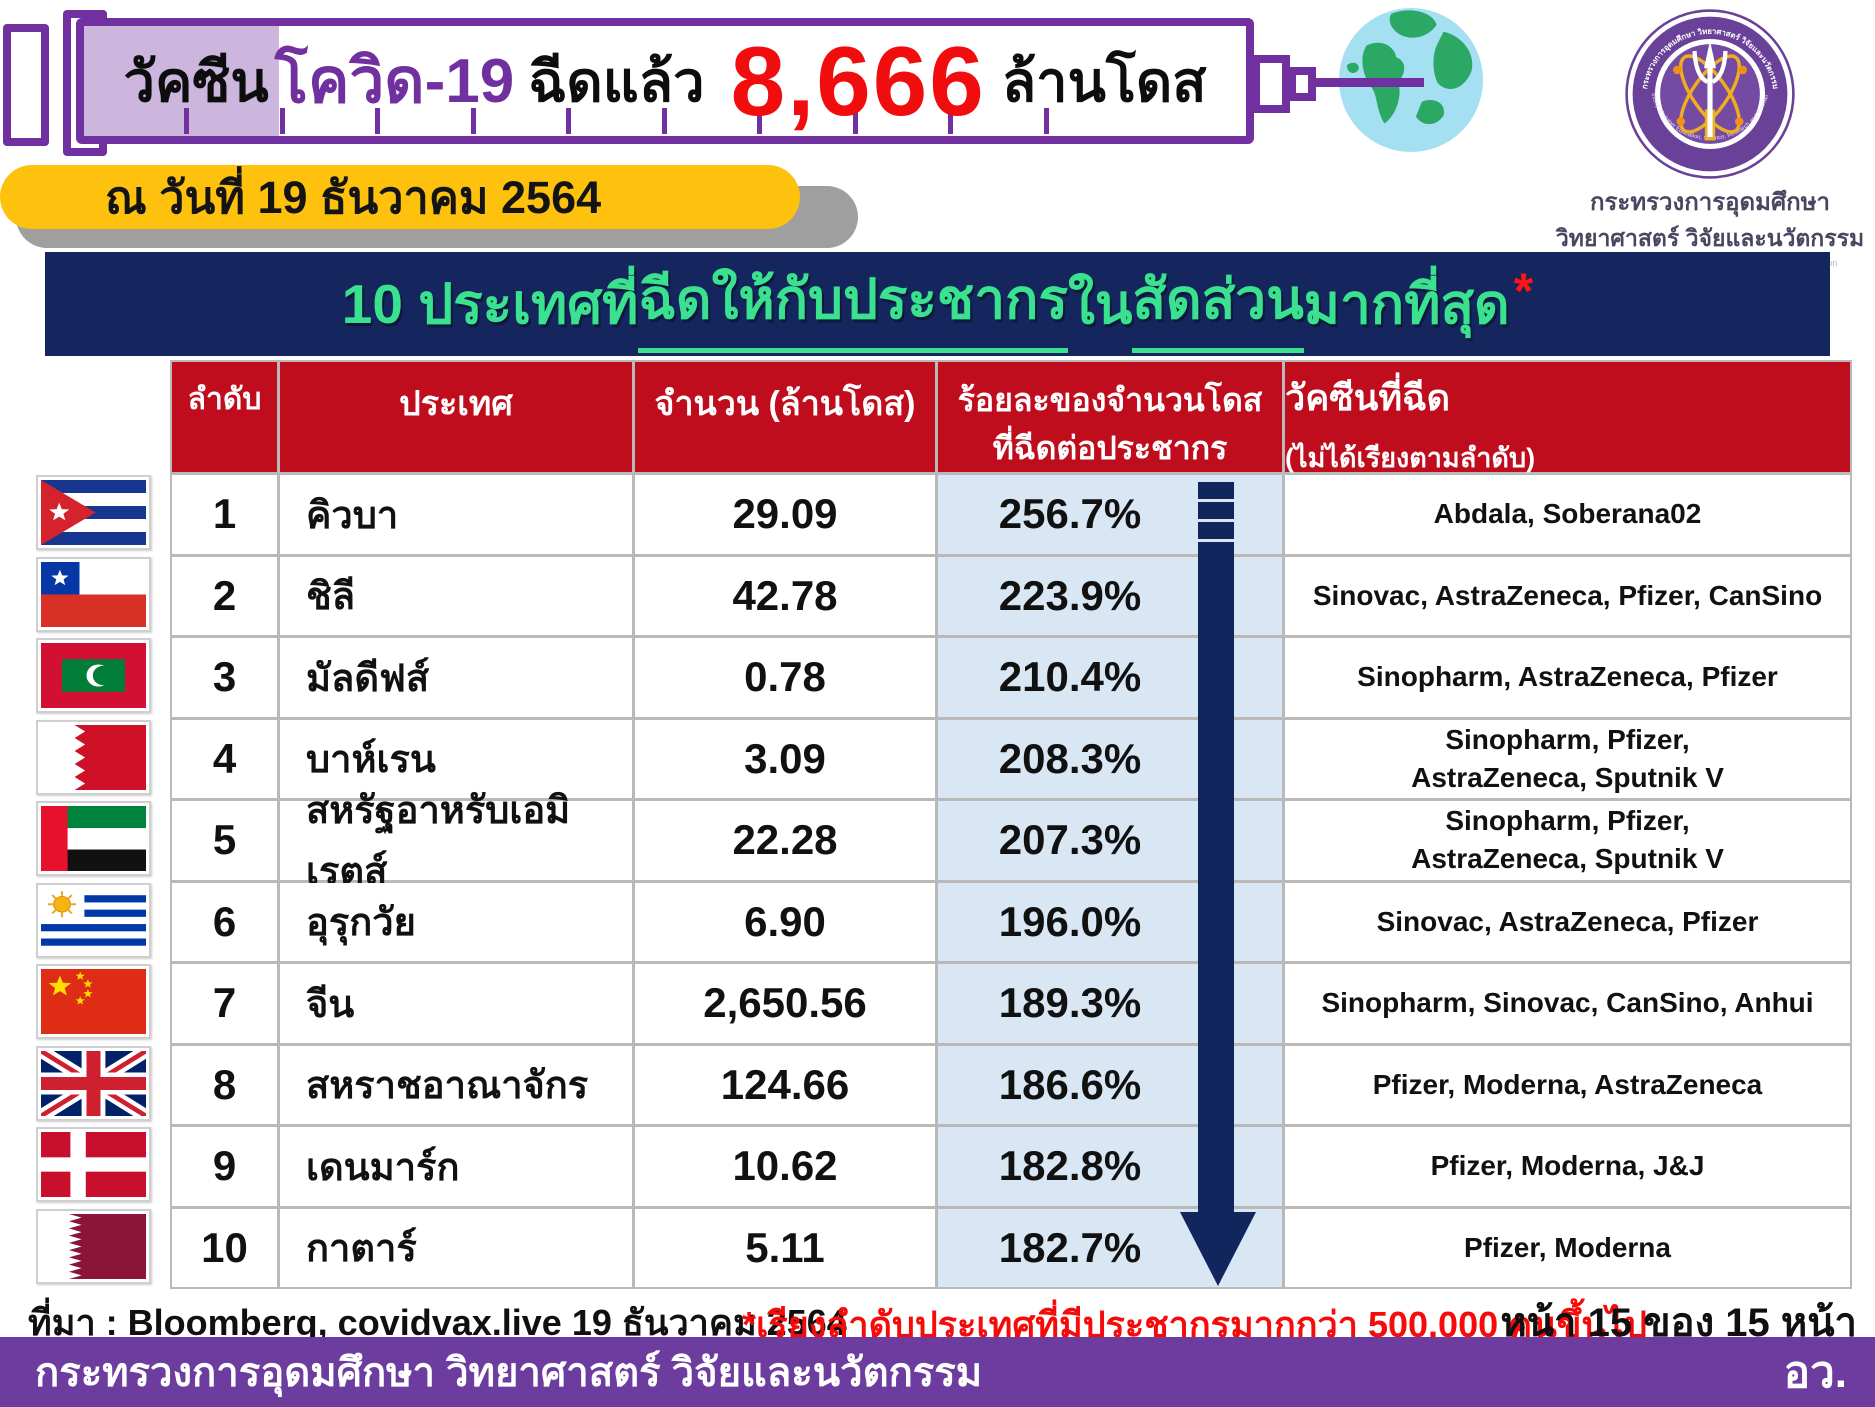 This screenshot has width=1875, height=1407. Describe the element at coordinates (1218, 884) in the screenshot. I see `ranking-arrow-icon` at that location.